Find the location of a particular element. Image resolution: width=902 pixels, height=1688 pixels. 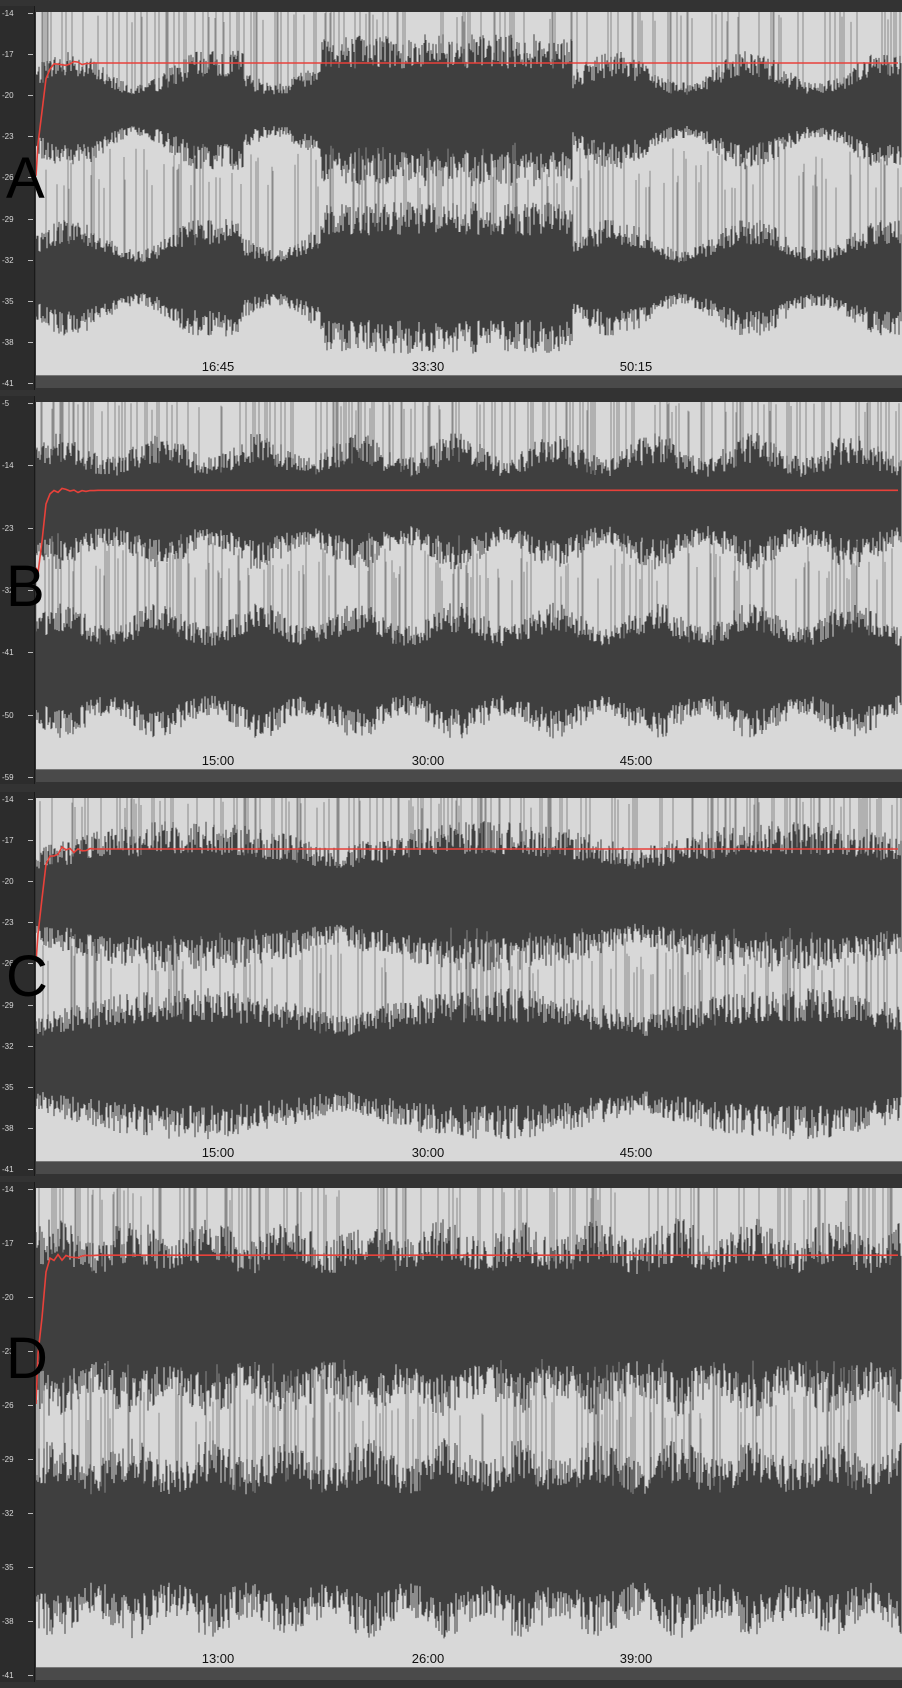

time-label: 13:00 is located at coordinates (218, 1658).